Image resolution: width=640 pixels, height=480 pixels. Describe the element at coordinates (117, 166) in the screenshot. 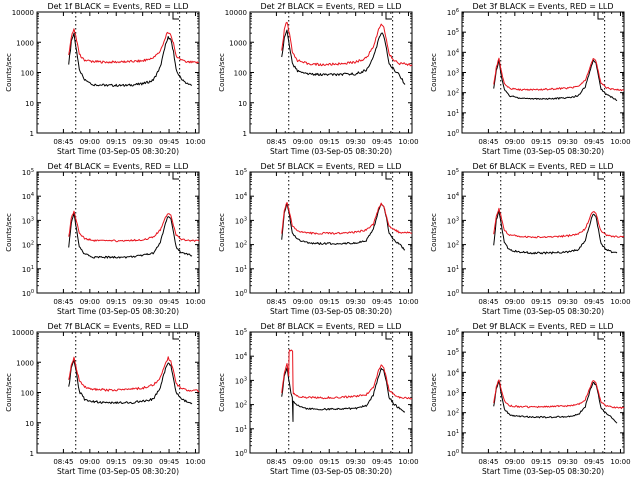

I see `panel-title: Det 4f BLACK = Events, RED = LLD` at that location.